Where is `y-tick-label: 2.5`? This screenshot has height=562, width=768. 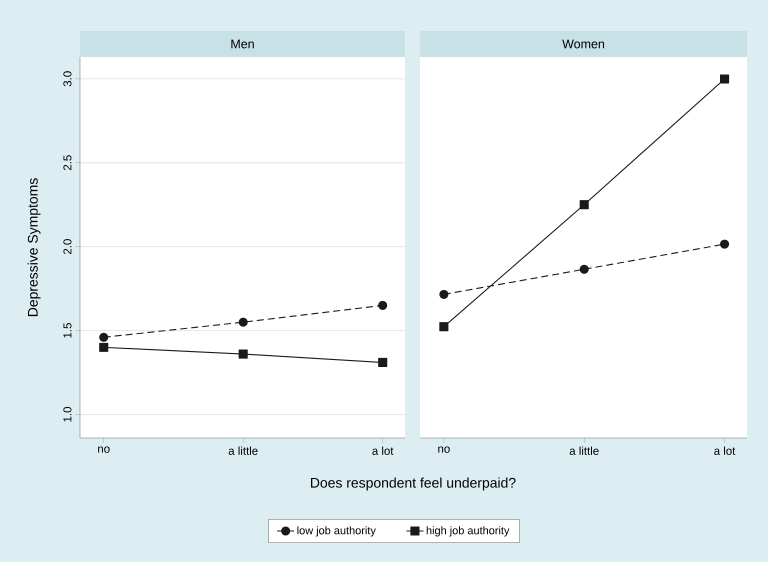 y-tick-label: 2.5 is located at coordinates (67, 162).